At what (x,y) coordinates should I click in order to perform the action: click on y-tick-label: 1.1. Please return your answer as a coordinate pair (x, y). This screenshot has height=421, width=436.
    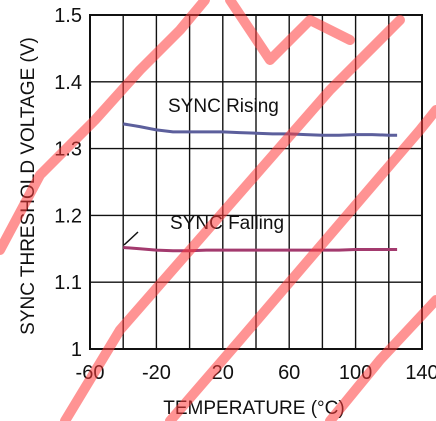
    Looking at the image, I should click on (68, 283).